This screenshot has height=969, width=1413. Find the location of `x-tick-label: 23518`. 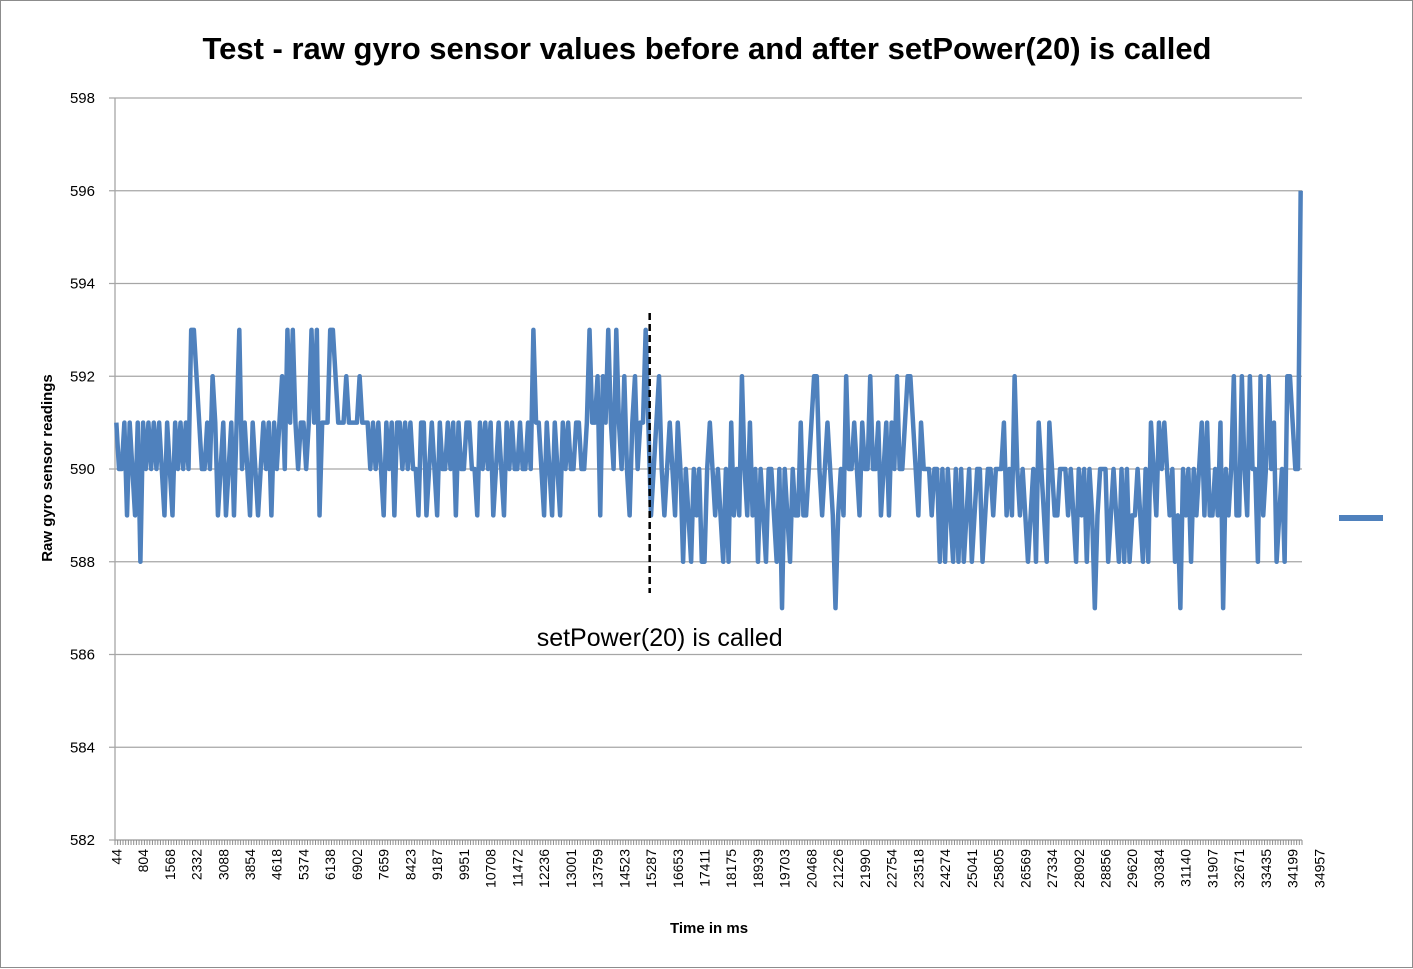

x-tick-label: 23518 is located at coordinates (918, 868).